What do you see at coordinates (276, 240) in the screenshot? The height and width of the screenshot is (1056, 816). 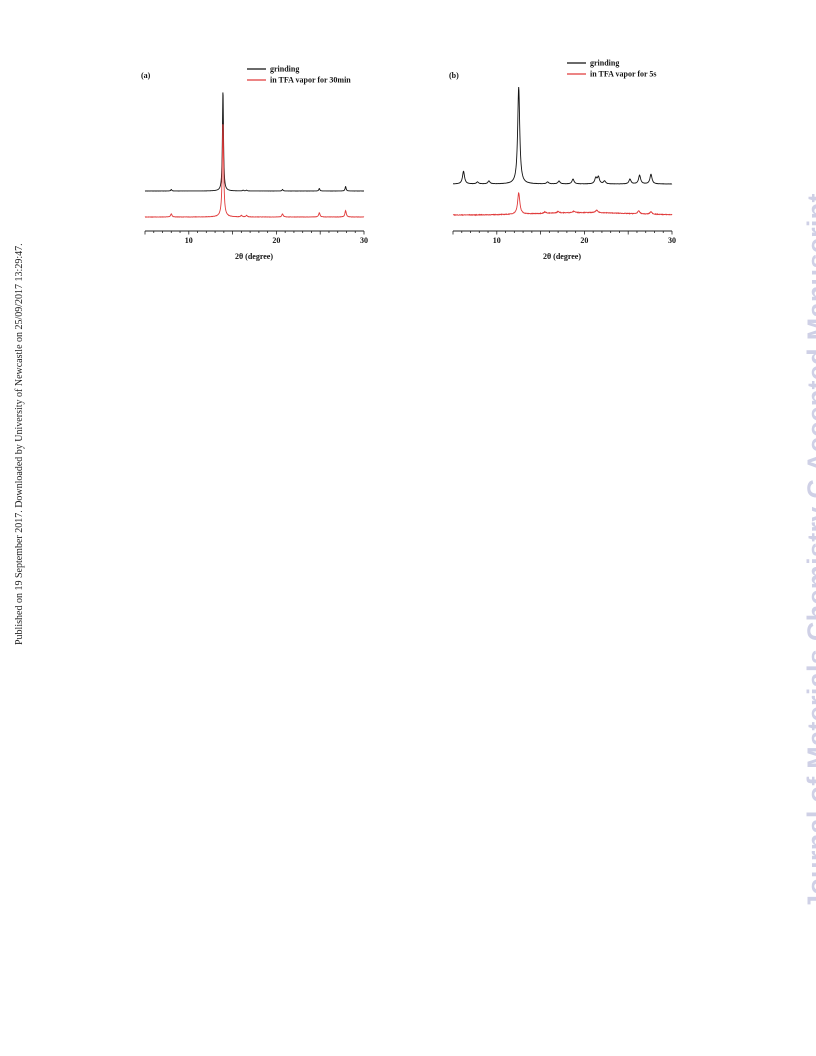 I see `x-tick-label-a-20: 20` at bounding box center [276, 240].